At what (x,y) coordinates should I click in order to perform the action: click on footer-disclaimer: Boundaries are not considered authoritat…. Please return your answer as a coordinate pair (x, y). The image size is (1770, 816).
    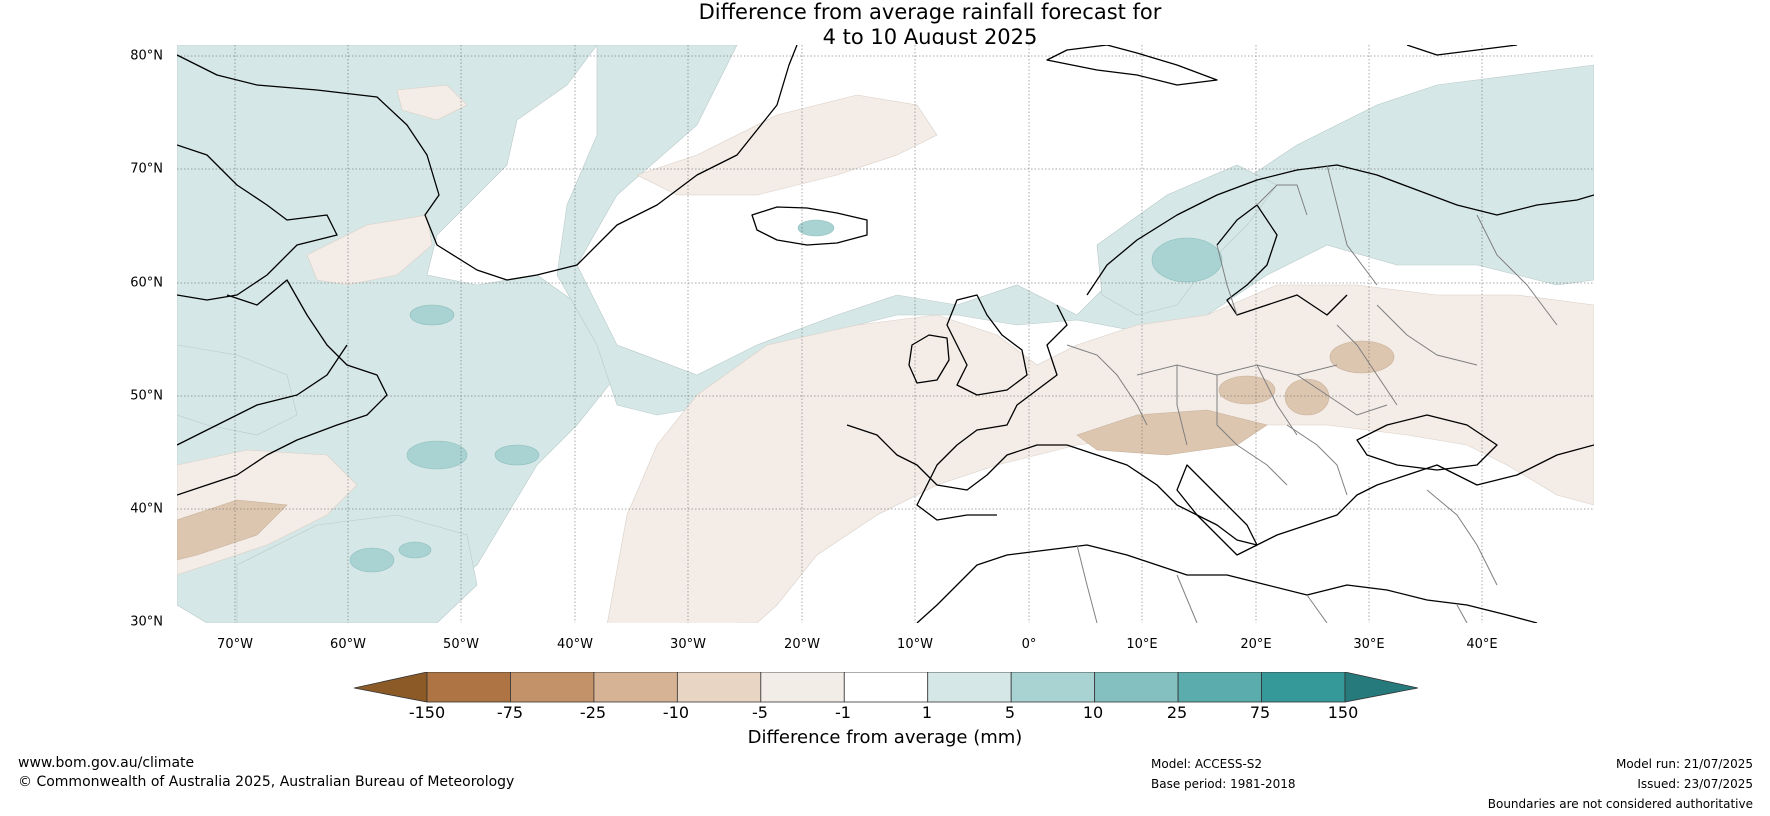
    Looking at the image, I should click on (1620, 804).